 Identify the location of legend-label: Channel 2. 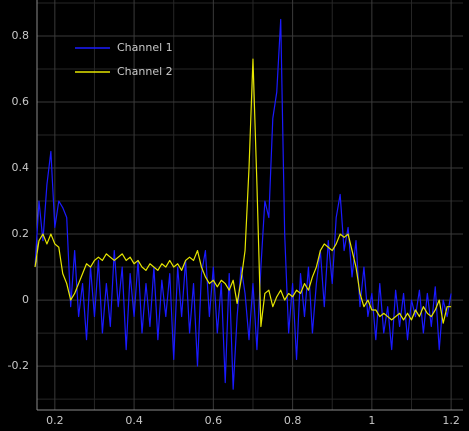
(145, 71).